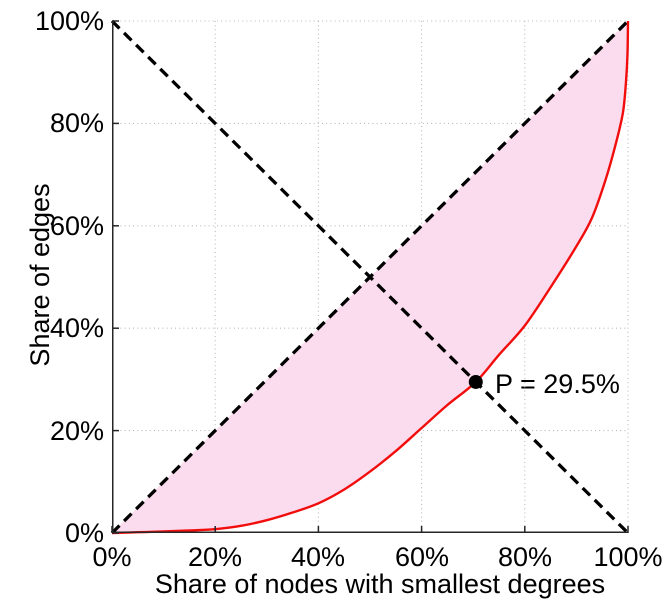  What do you see at coordinates (76, 226) in the screenshot?
I see `y-tick-label-60: 60%` at bounding box center [76, 226].